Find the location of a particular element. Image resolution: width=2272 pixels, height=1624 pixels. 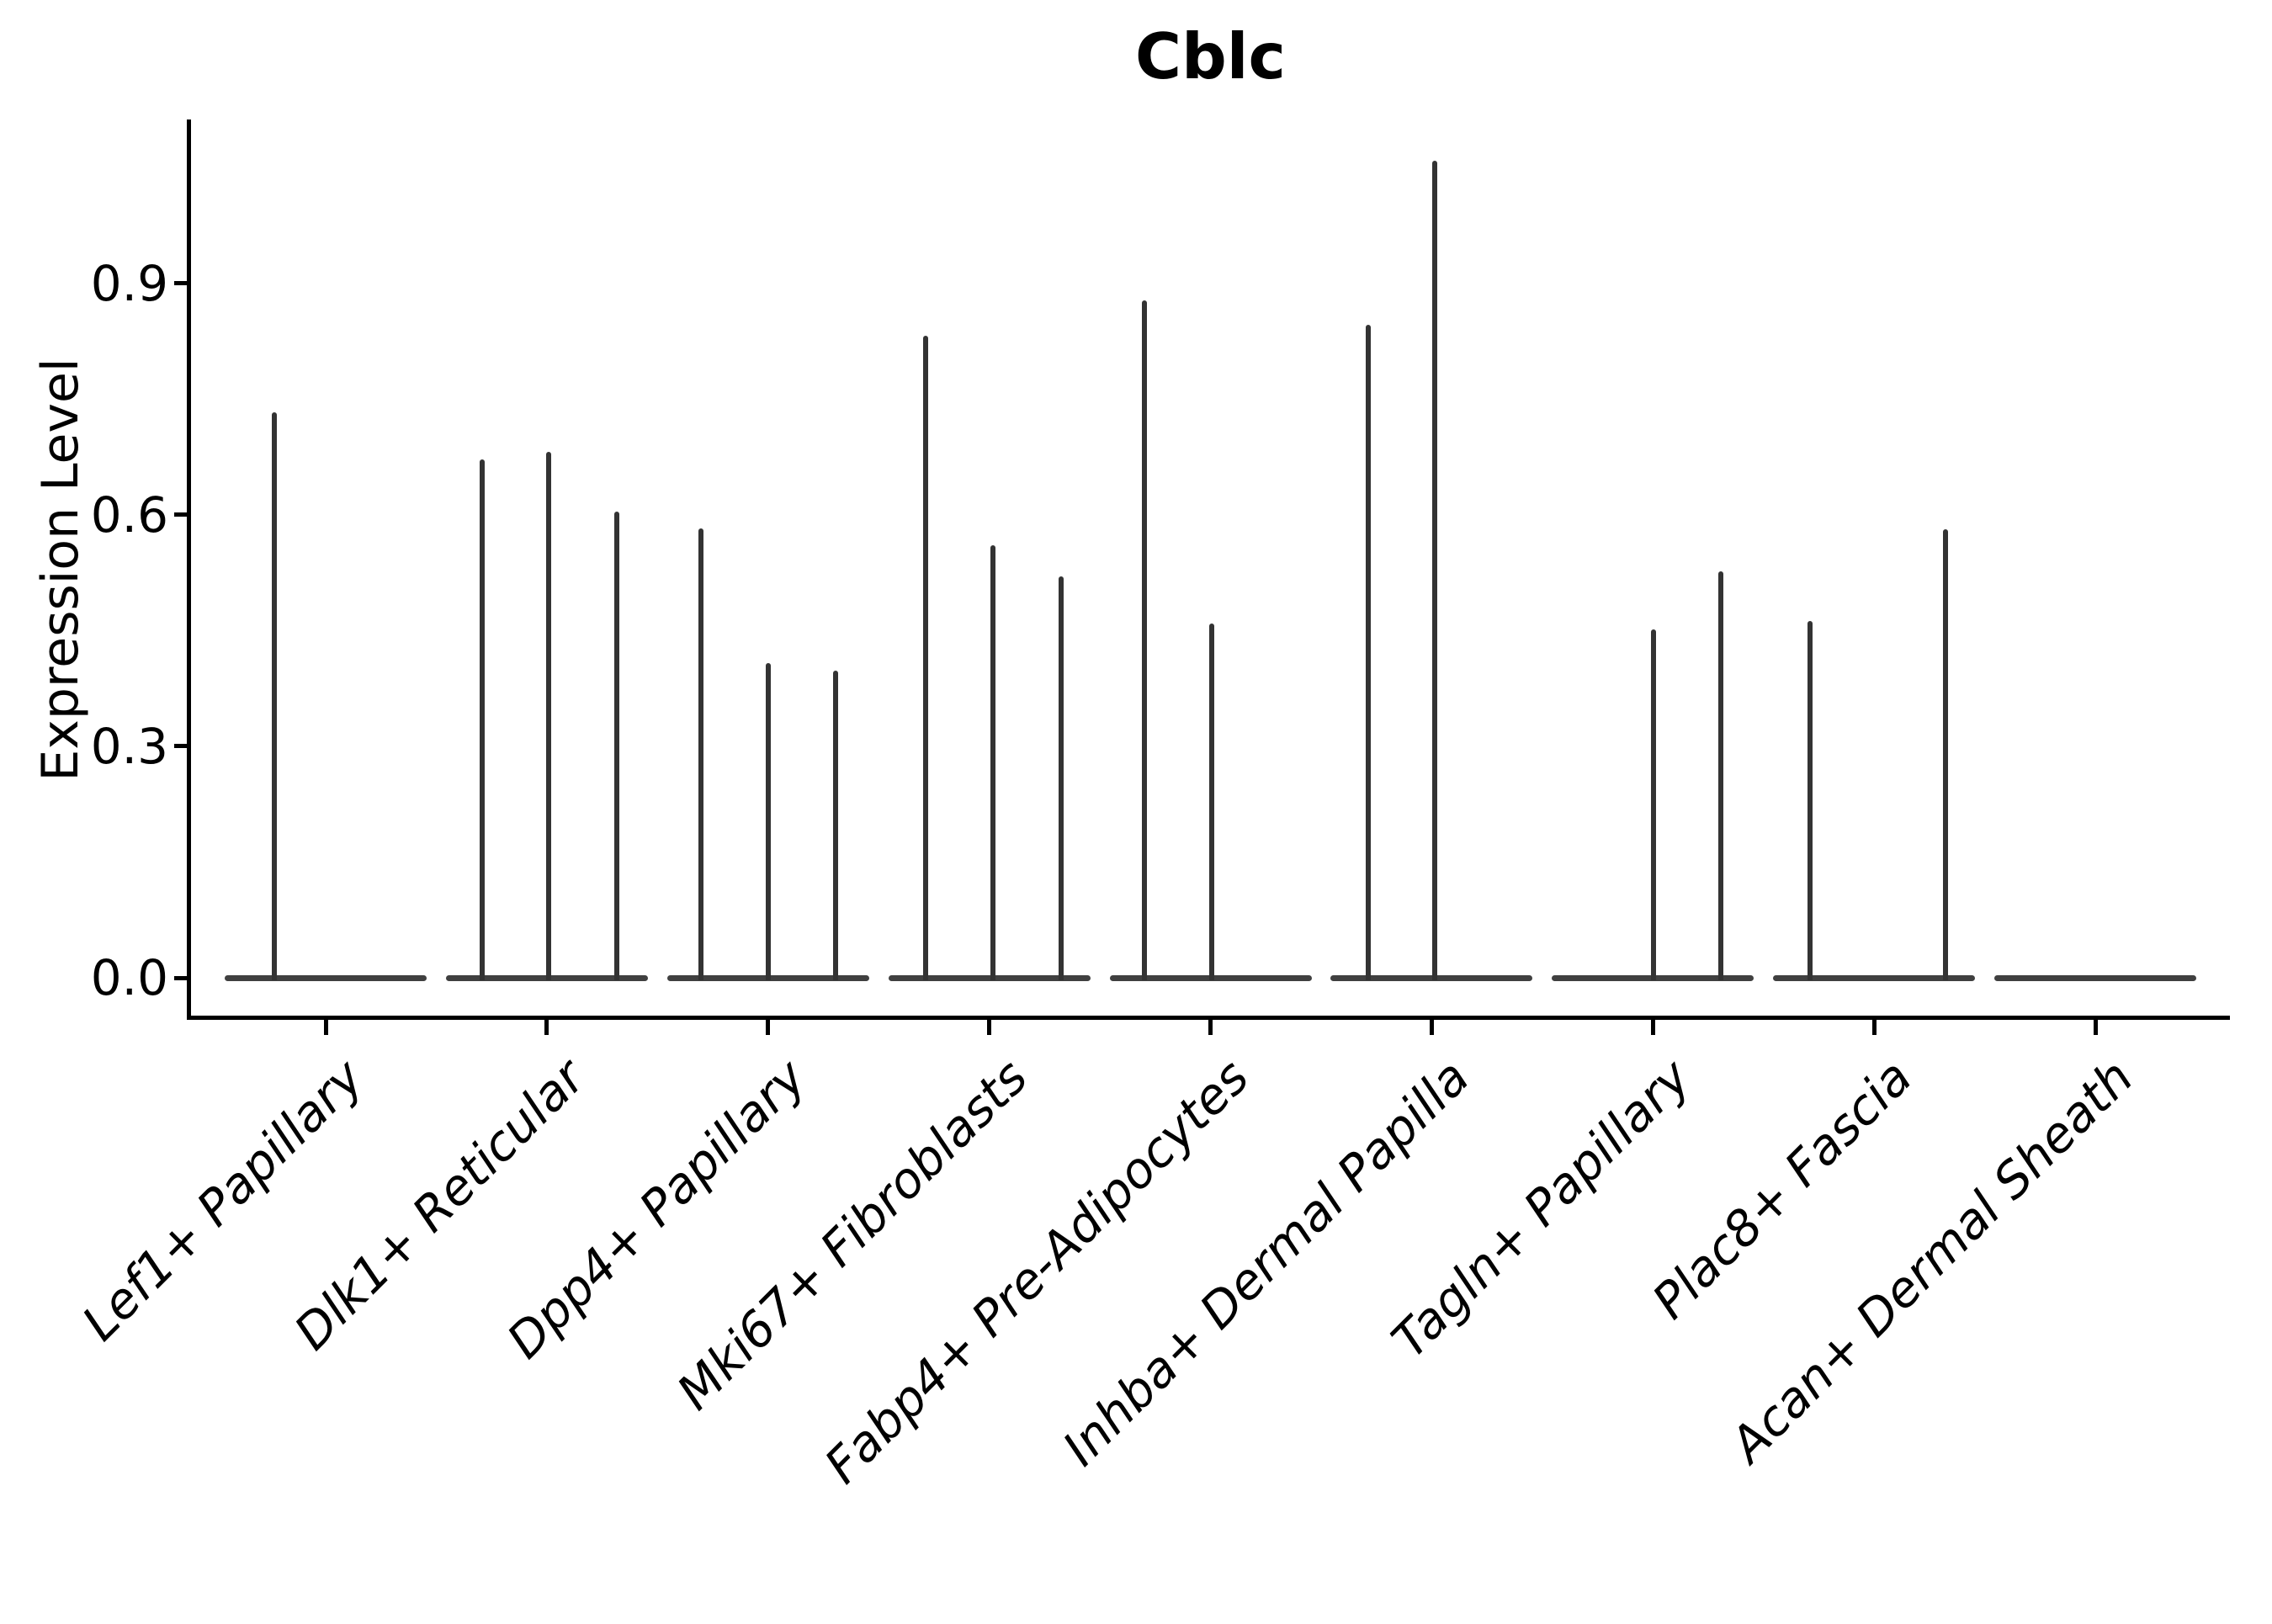

x-axis-line is located at coordinates (1208, 1018).